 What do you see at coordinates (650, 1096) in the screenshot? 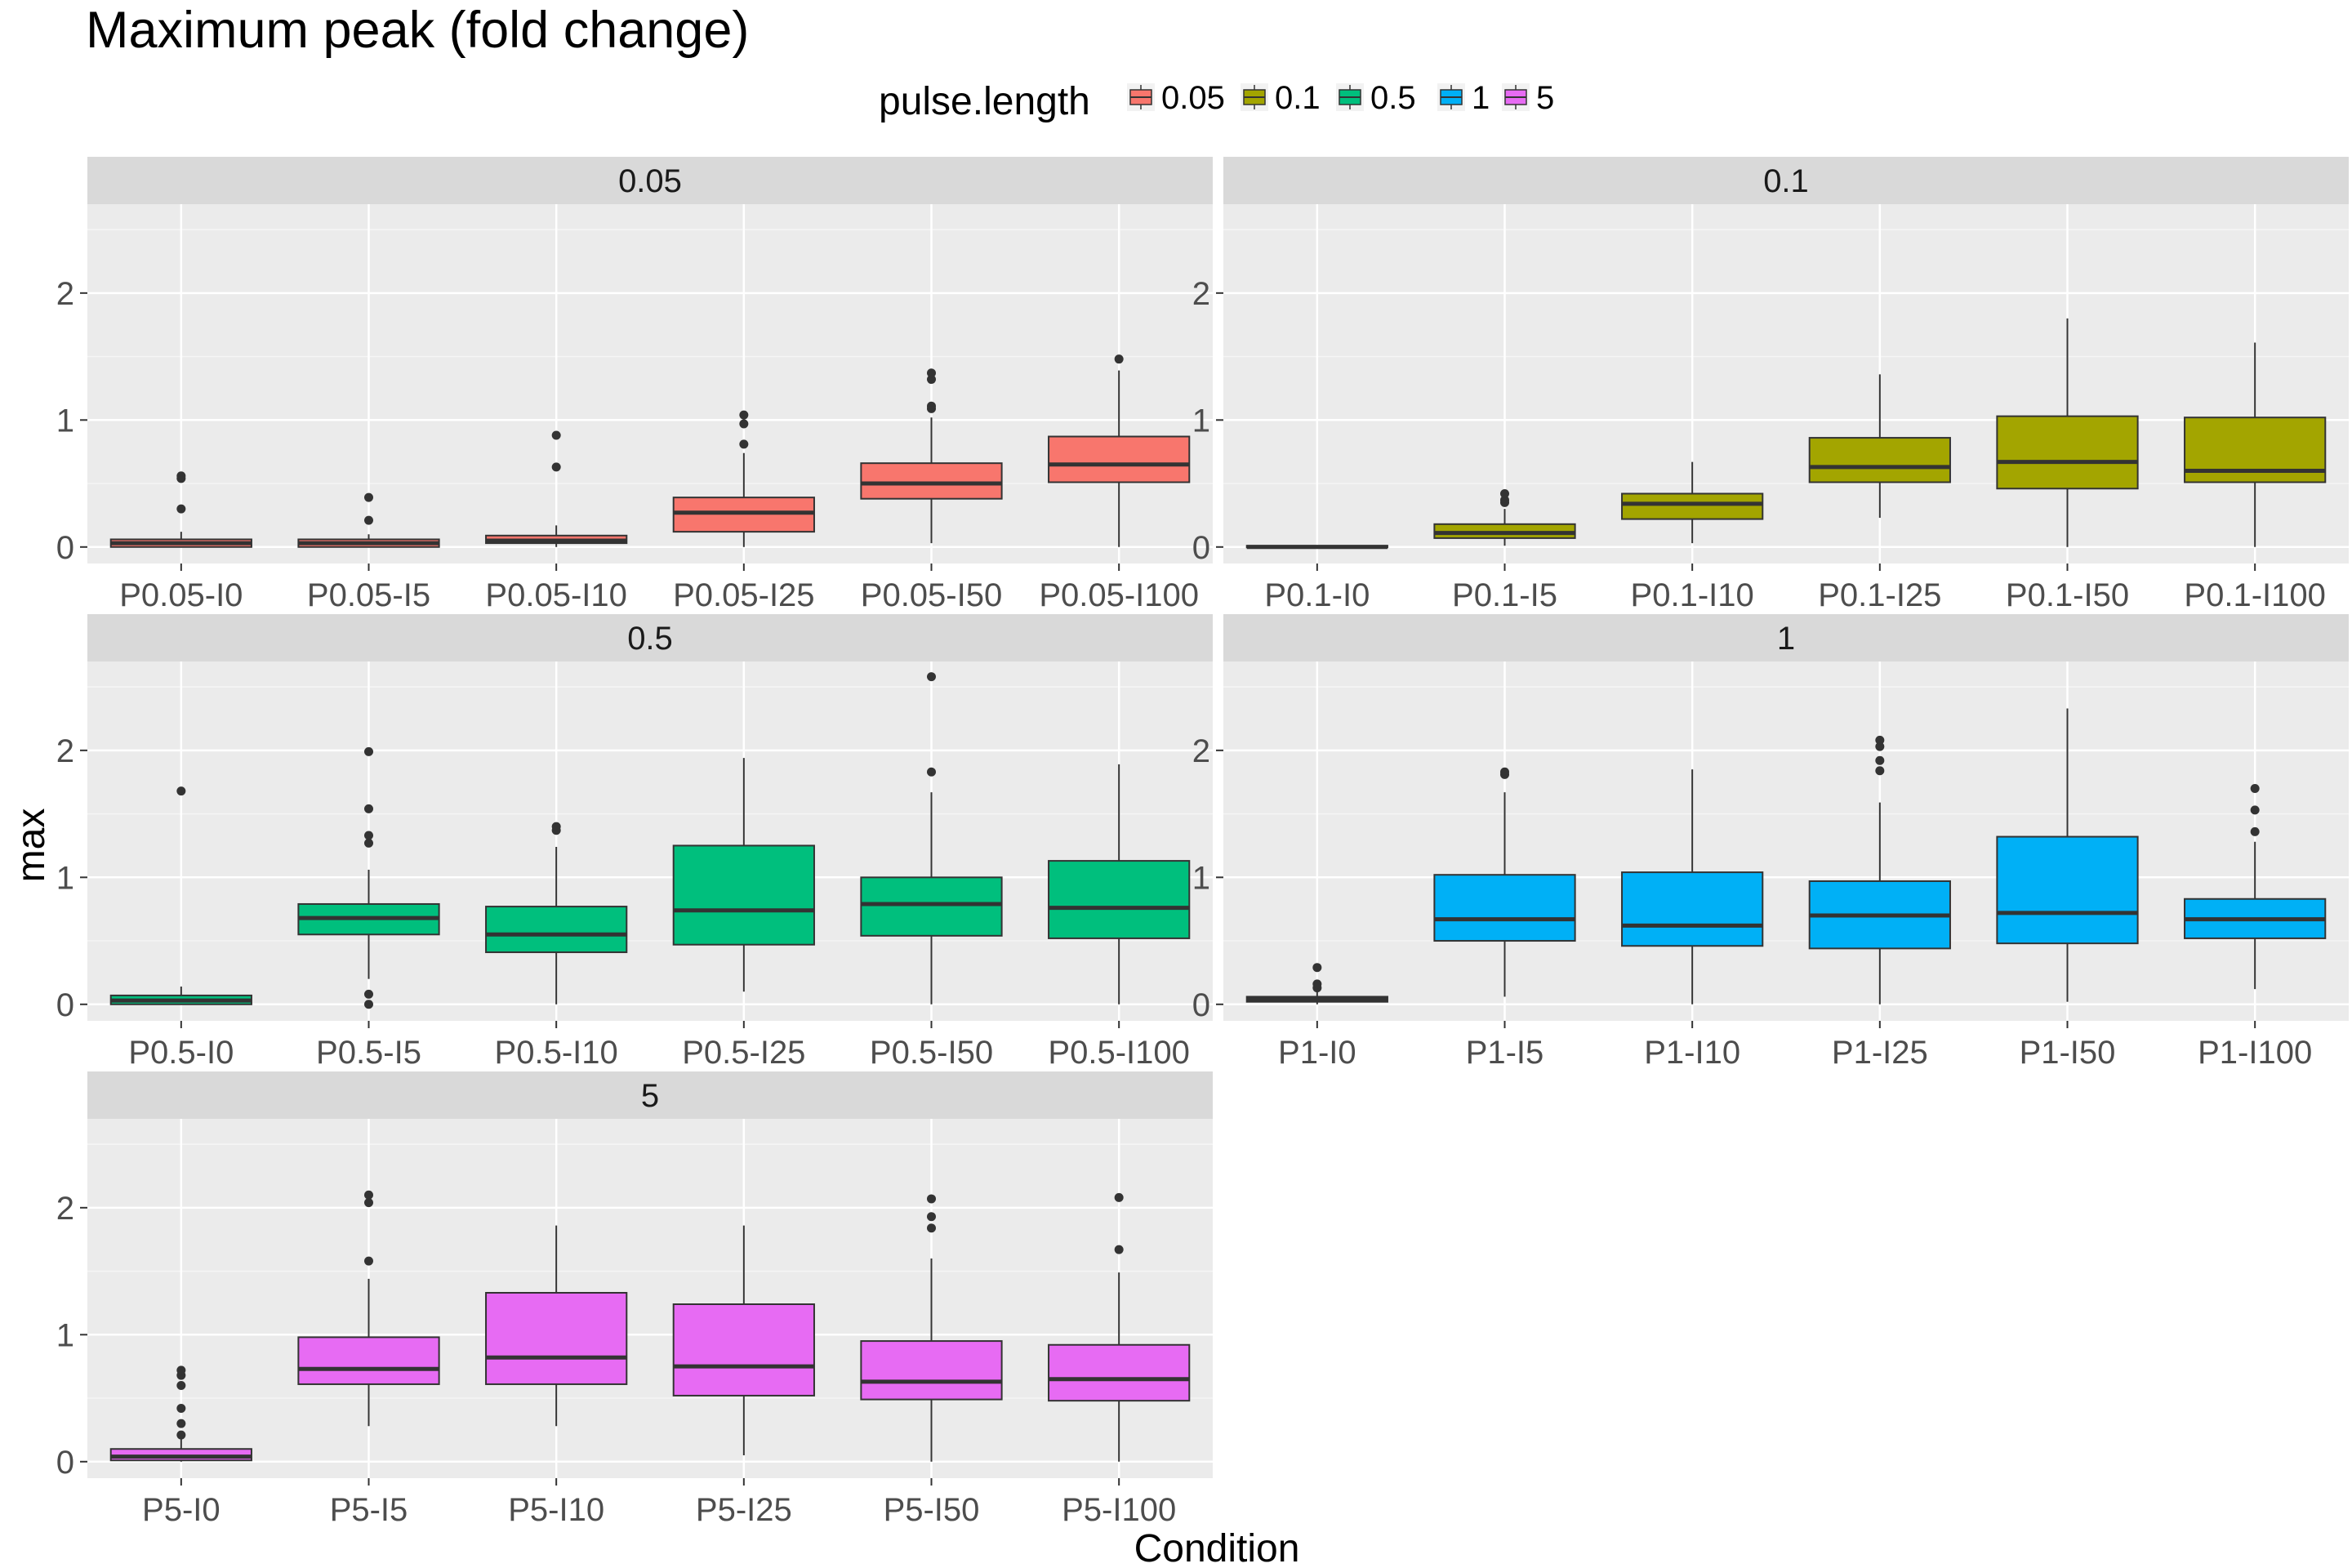
I see `facet-strip-label: 5` at bounding box center [650, 1096].